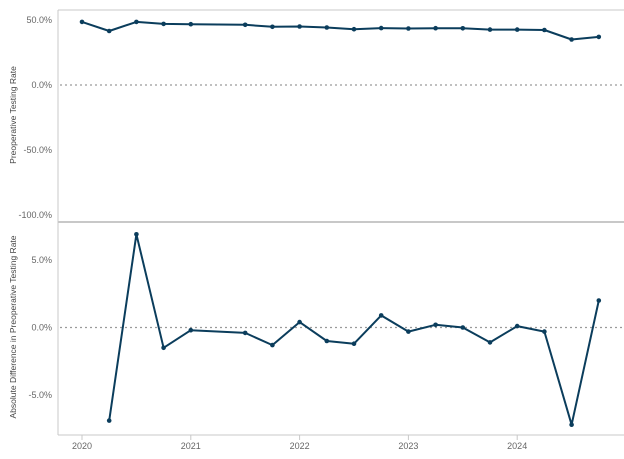  Describe the element at coordinates (82, 446) in the screenshot. I see `x-tick-label: 2020` at that location.